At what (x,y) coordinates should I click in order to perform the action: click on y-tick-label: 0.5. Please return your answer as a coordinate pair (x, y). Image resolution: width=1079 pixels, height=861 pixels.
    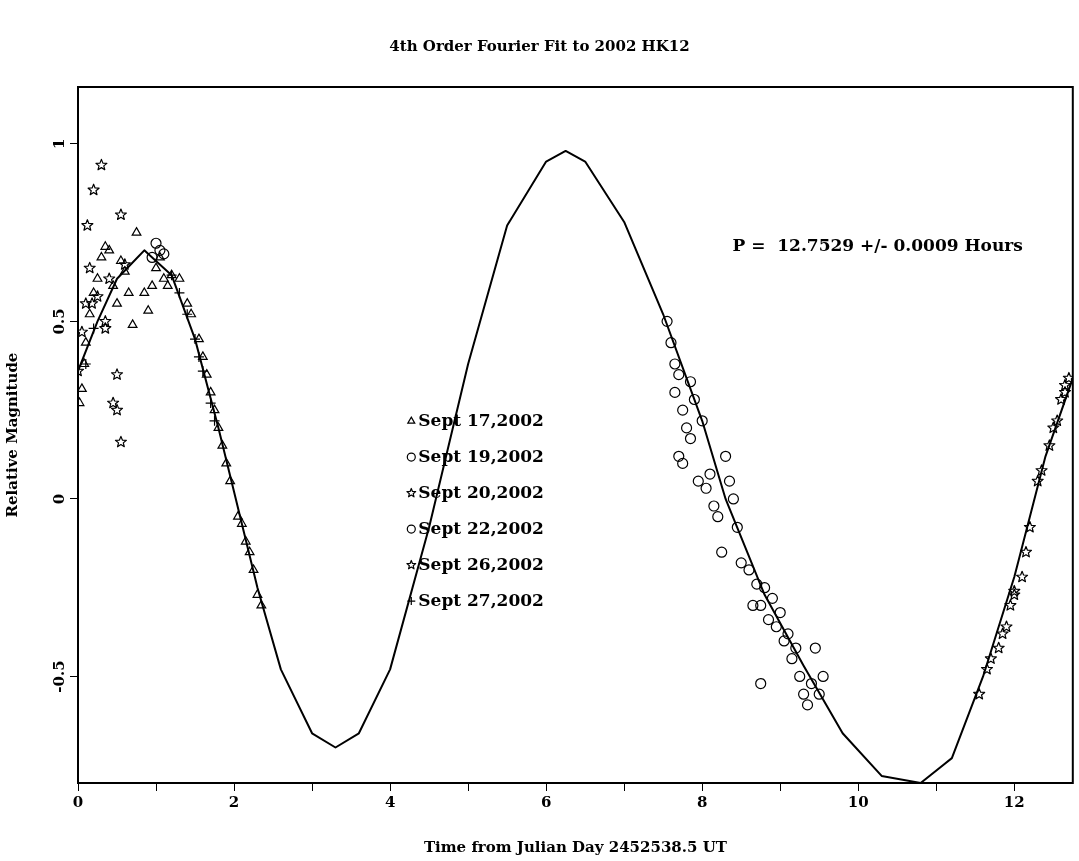
    Looking at the image, I should click on (58, 321).